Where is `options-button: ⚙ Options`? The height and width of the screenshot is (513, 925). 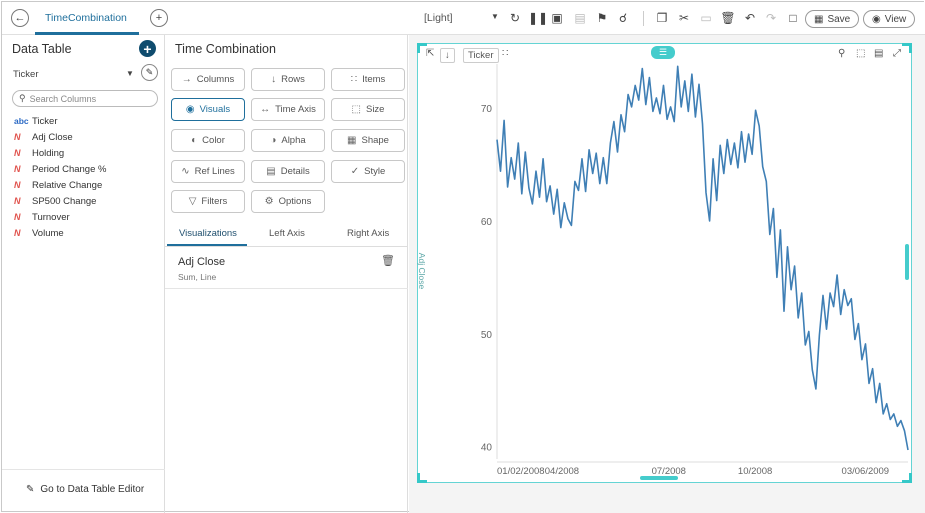
options-button: ⚙ Options is located at coordinates (288, 201).